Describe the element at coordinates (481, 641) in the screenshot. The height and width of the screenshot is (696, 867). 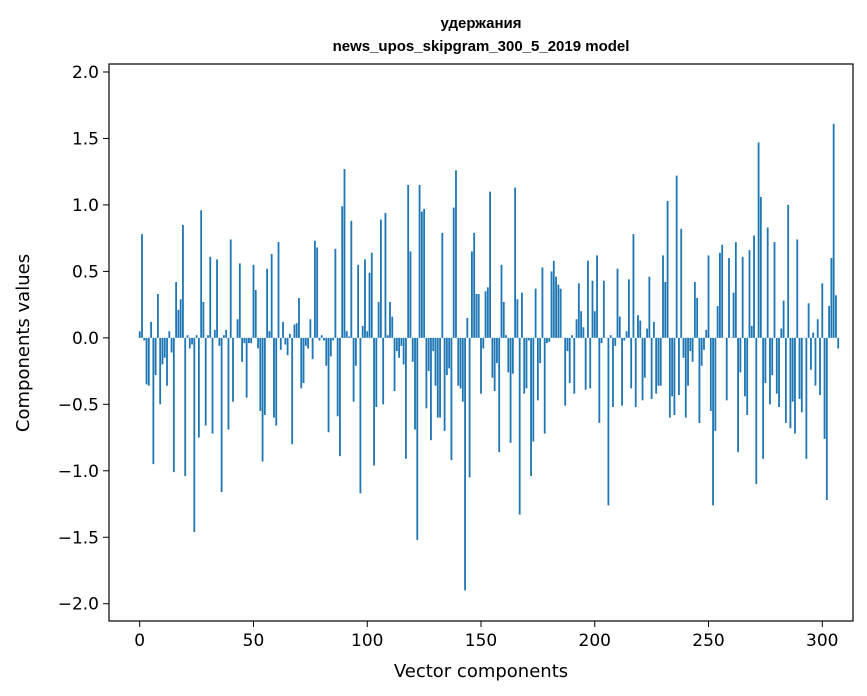
I see `x-tick-label: 150` at that location.